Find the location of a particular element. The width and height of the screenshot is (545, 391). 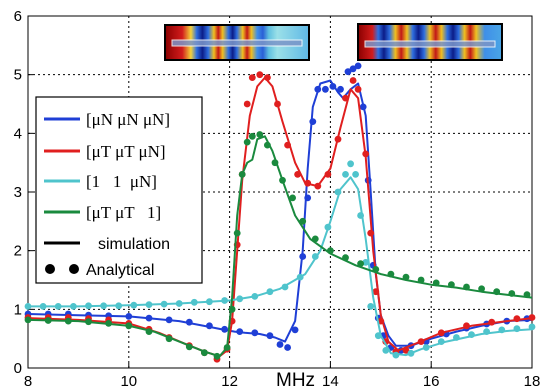

legend-label-cyan: [1 1 μN] is located at coordinates (121, 181).